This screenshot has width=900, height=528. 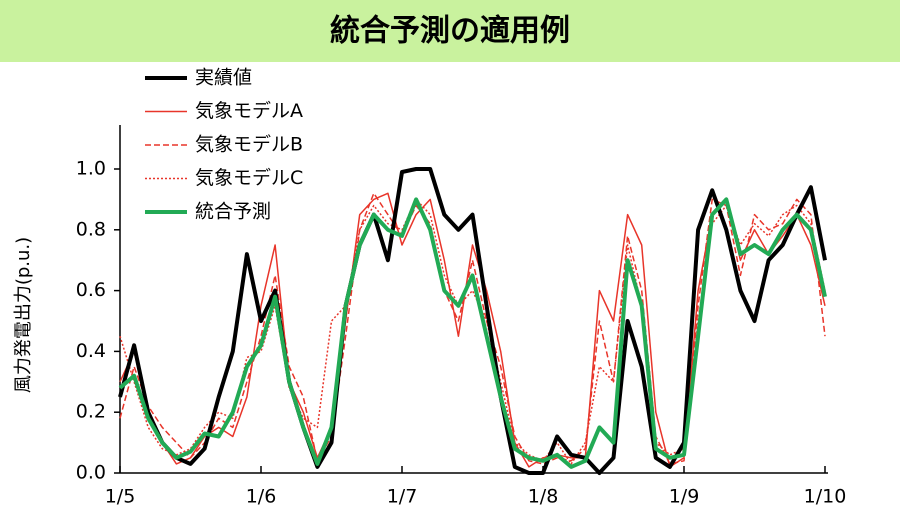 What do you see at coordinates (23, 315) in the screenshot?
I see `y-axis-label: 風力発電出力(p.u.)` at bounding box center [23, 315].